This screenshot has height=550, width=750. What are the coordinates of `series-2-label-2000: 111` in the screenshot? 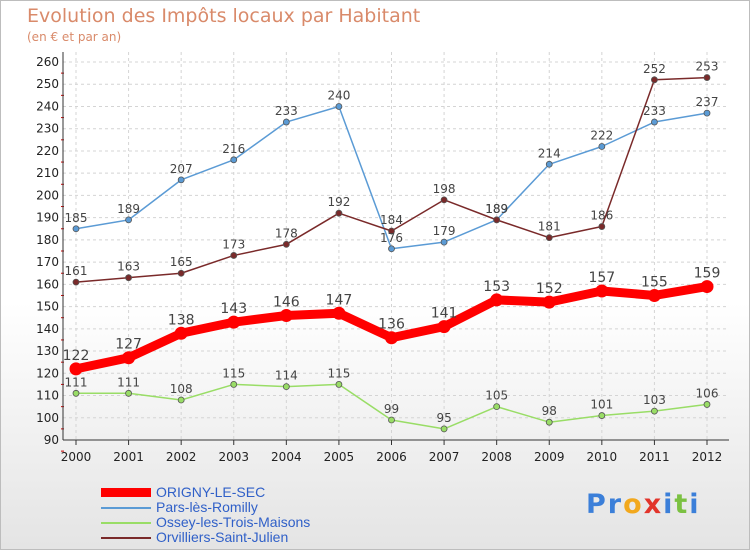 It's located at (76, 382).